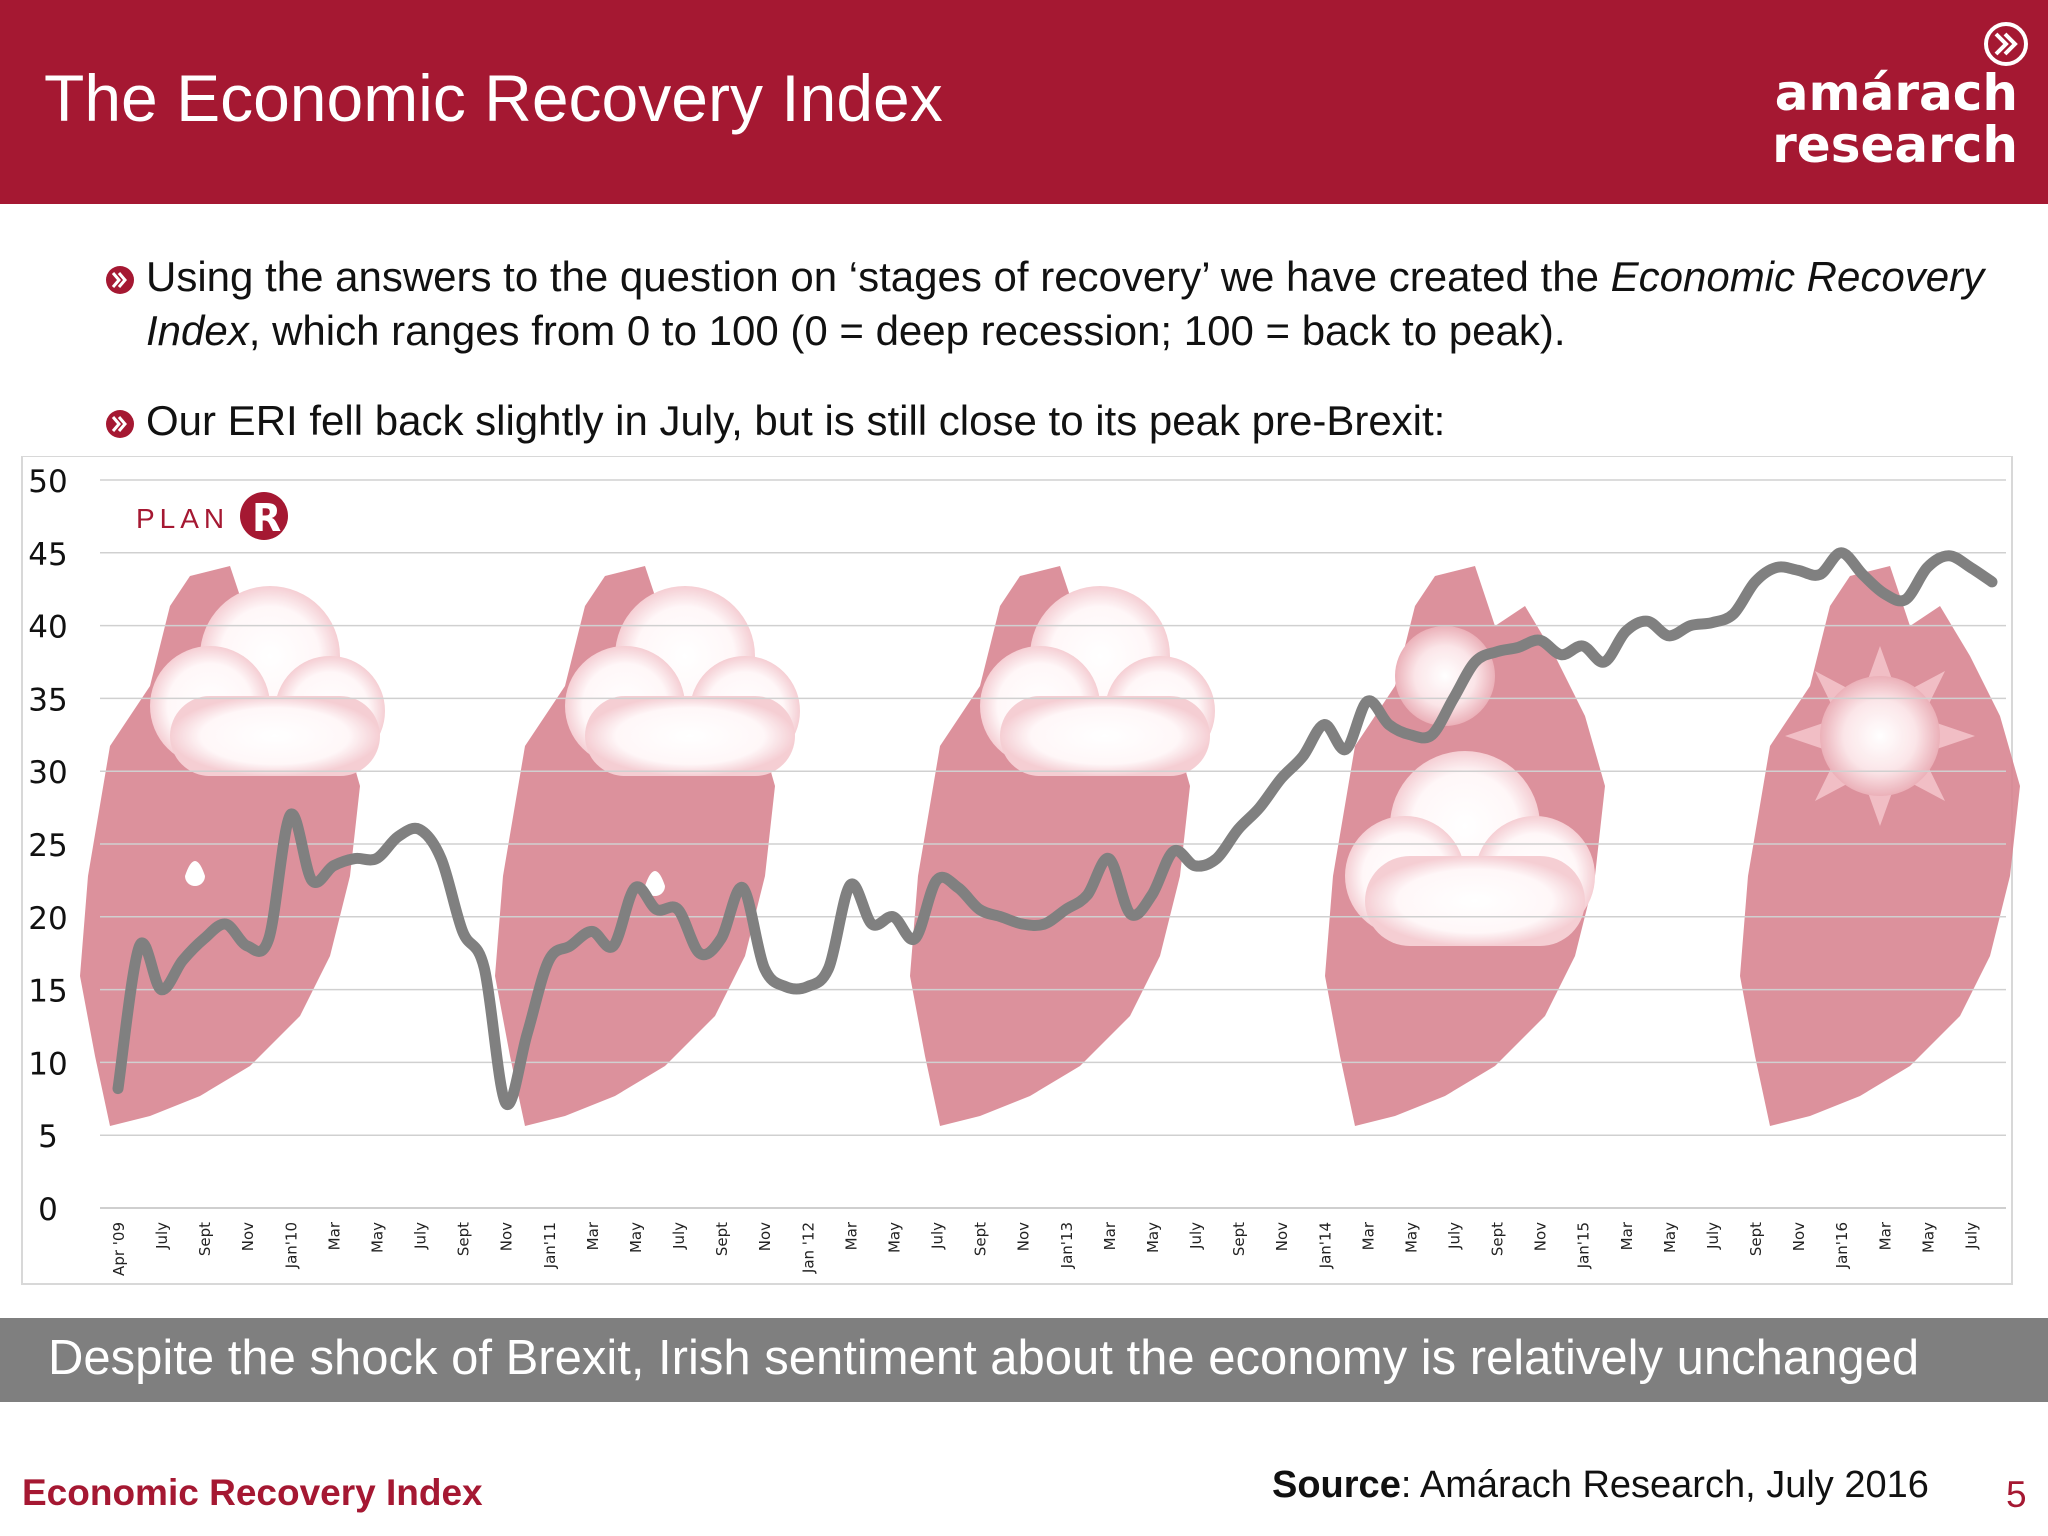  What do you see at coordinates (2016, 1494) in the screenshot?
I see `page-number: 5` at bounding box center [2016, 1494].